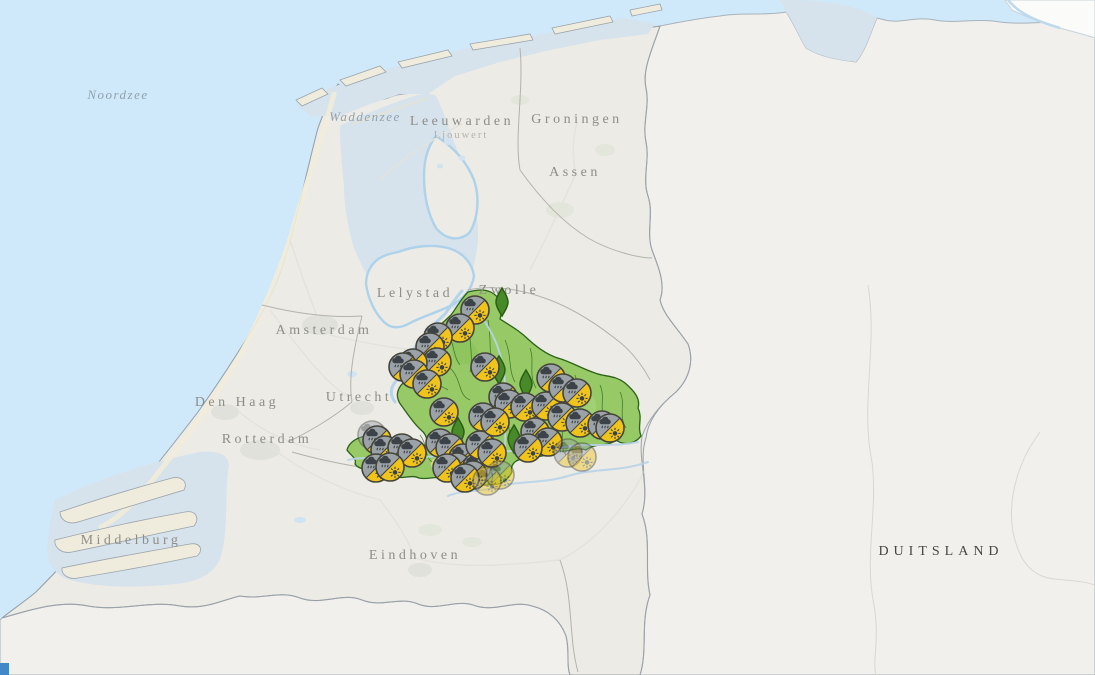 This screenshot has width=1095, height=675. What do you see at coordinates (450, 187) in the screenshot?
I see `noordoostpolder` at bounding box center [450, 187].